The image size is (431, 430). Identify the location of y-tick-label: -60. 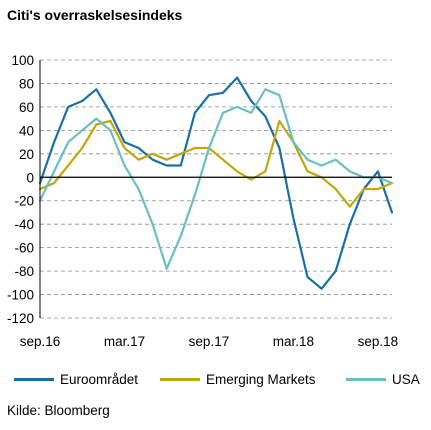
(24, 248).